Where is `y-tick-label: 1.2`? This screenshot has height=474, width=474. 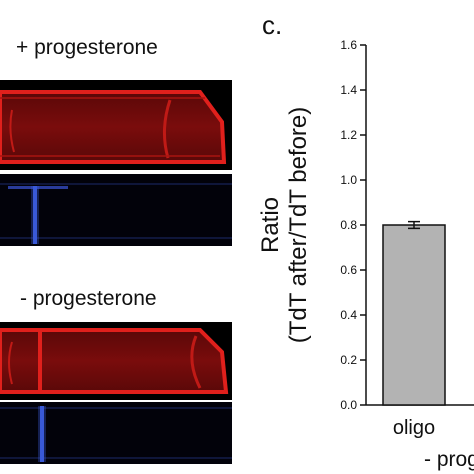
y-tick-label: 1.2 is located at coordinates (348, 135).